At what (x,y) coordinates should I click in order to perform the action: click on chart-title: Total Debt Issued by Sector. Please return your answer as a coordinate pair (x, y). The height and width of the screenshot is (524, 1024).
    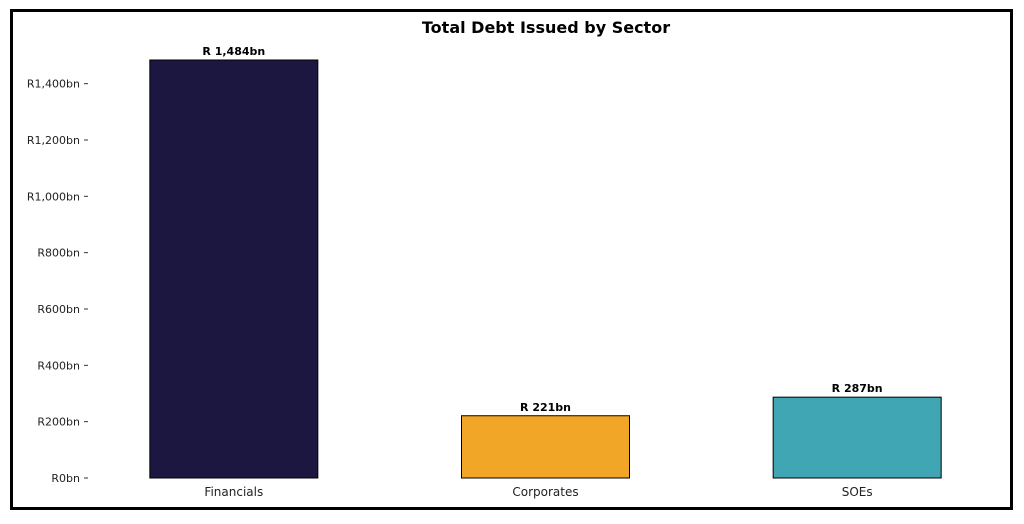
    Looking at the image, I should click on (546, 27).